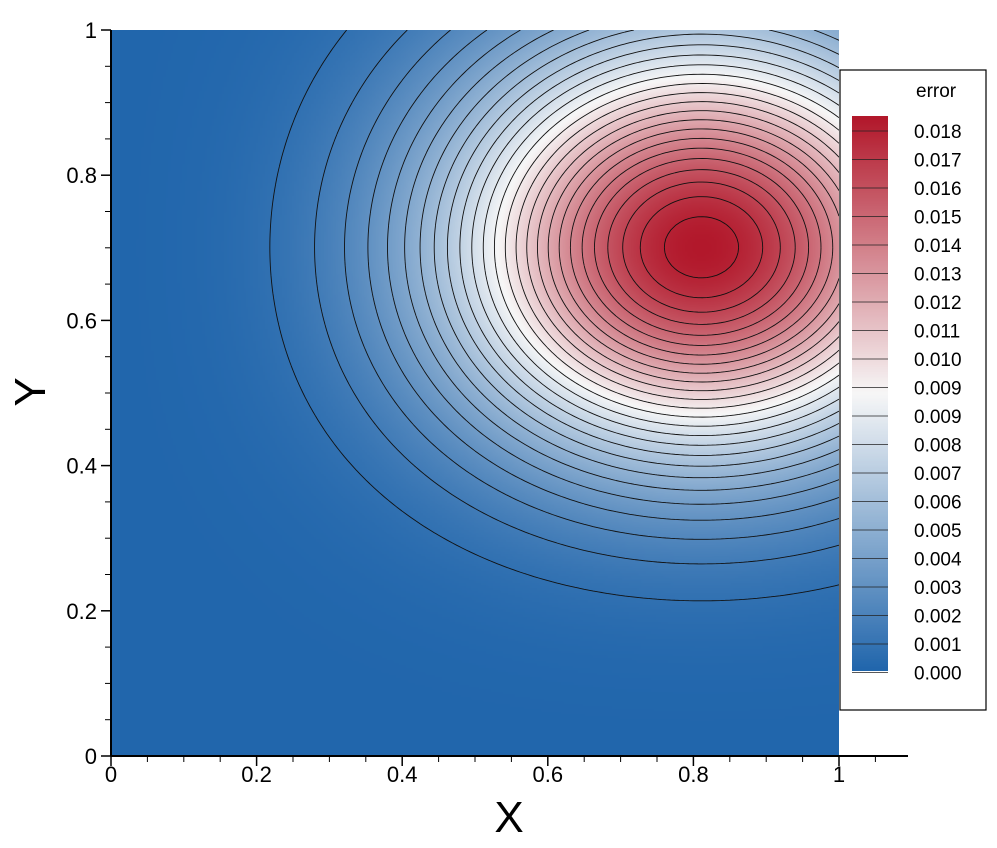  Describe the element at coordinates (91, 30) in the screenshot. I see `y-tick-label: 1` at that location.